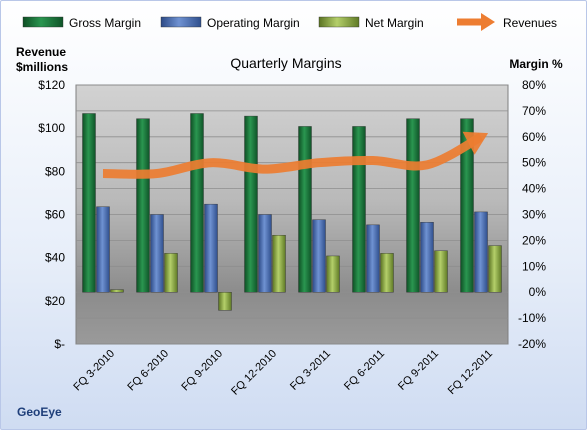  Describe the element at coordinates (534, 85) in the screenshot. I see `right-tick-label: 80%` at that location.